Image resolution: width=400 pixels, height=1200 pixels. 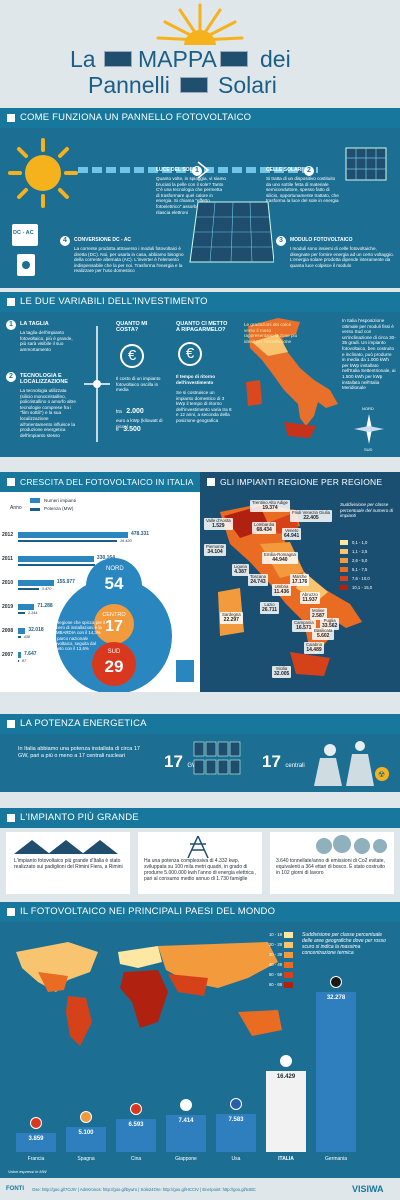 I want to click on growth-impianti-bar, so click(x=56, y=559).